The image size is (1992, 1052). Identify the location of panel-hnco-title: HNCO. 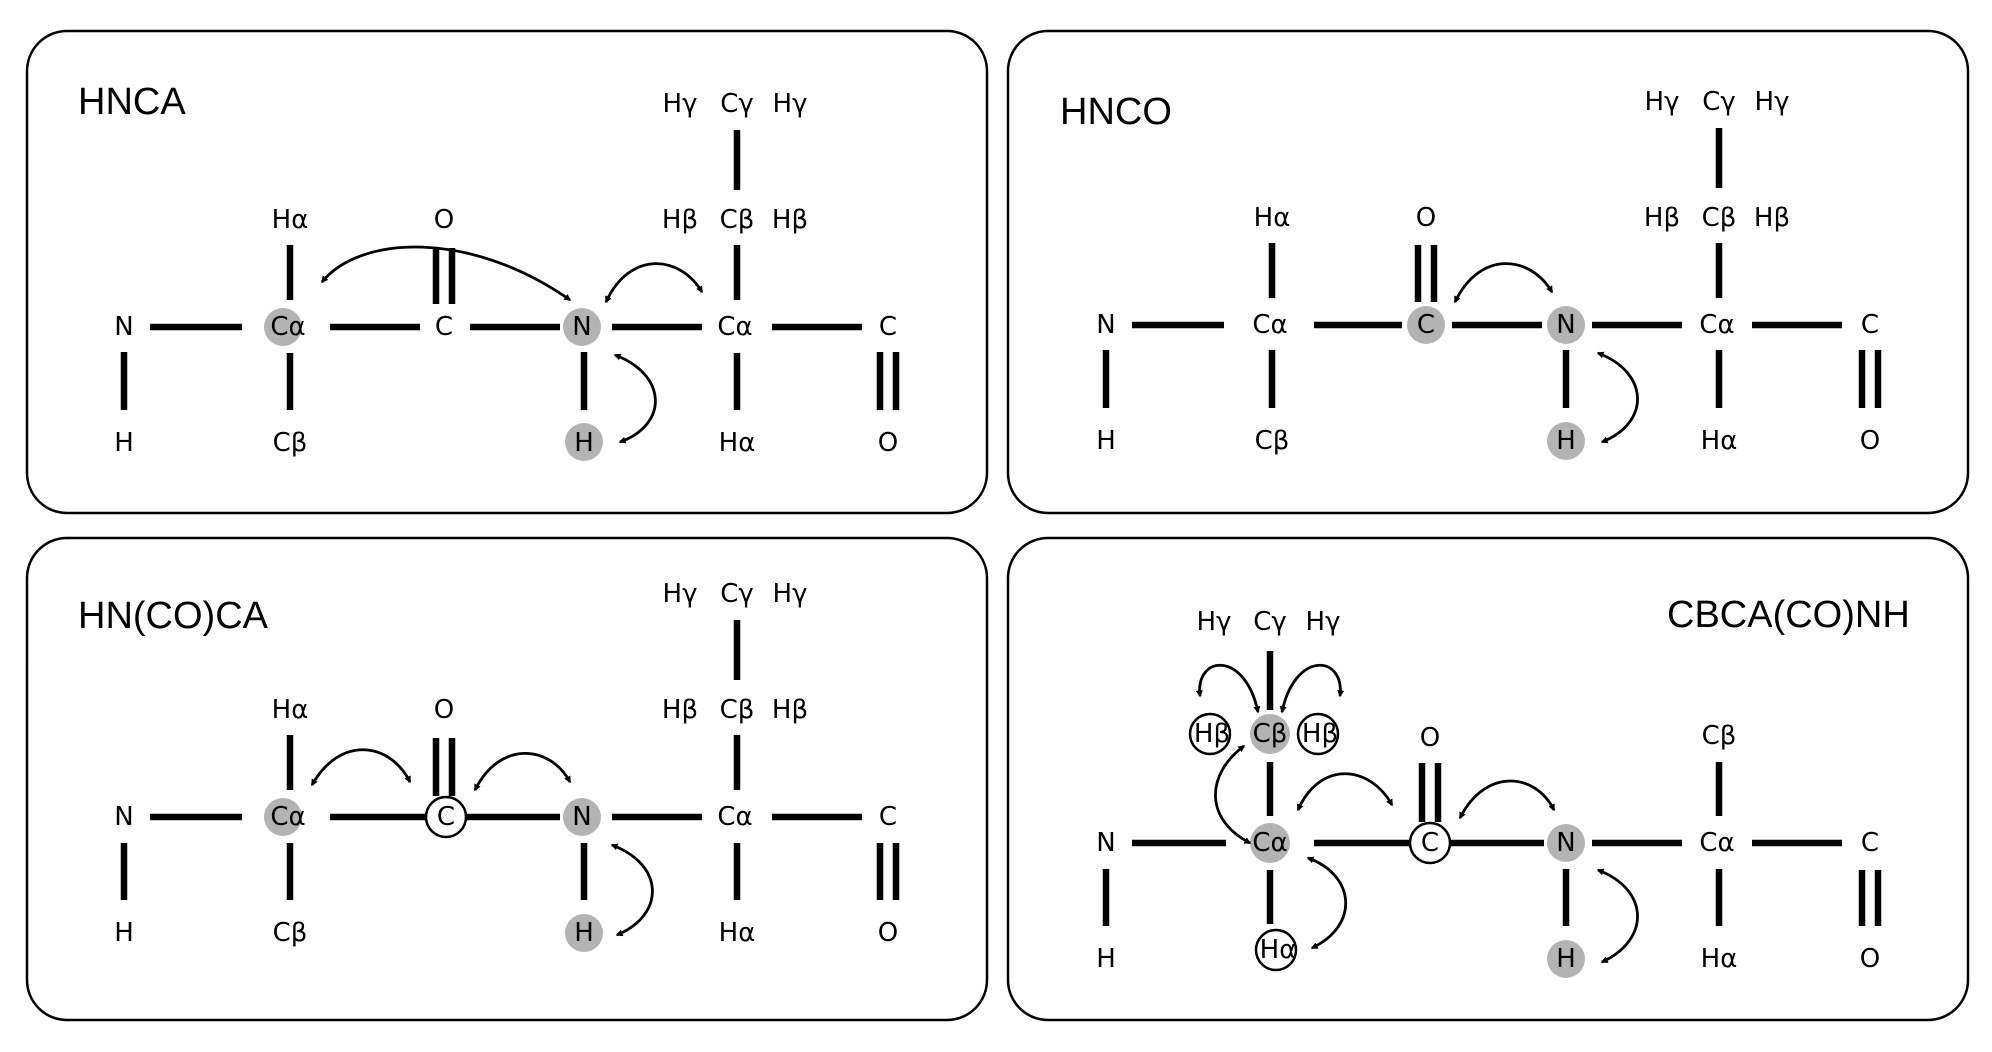
(1116, 112).